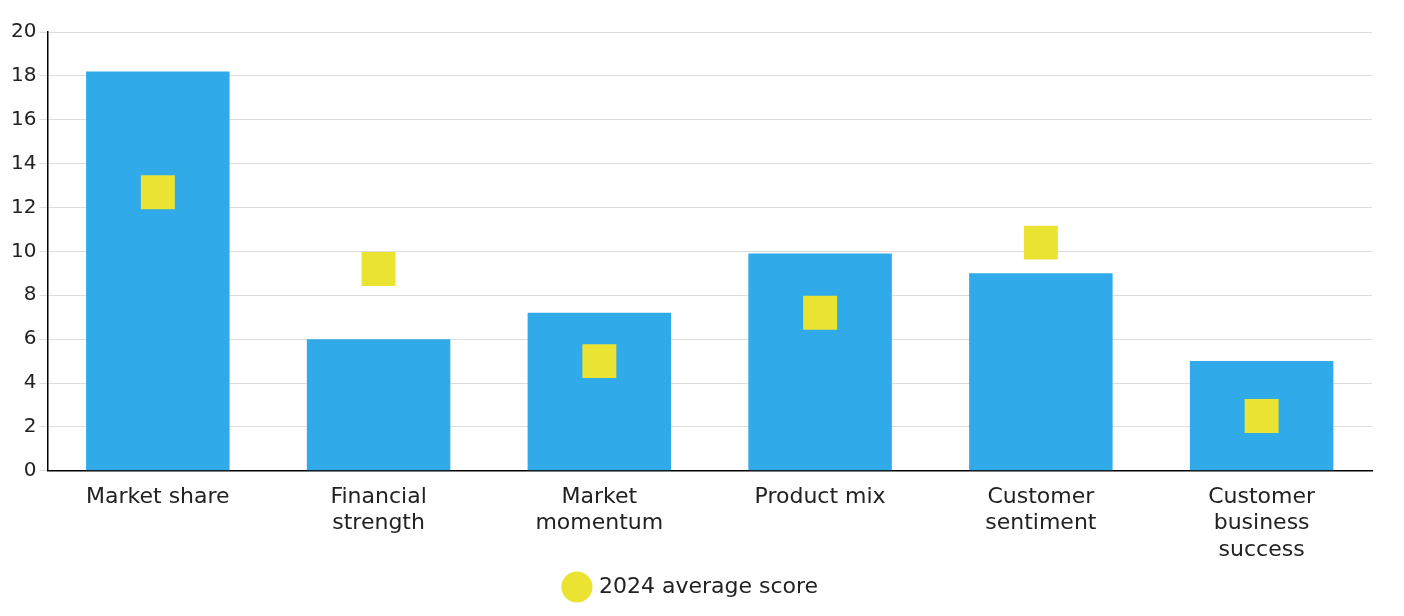 Image resolution: width=1404 pixels, height=616 pixels. Describe the element at coordinates (378, 508) in the screenshot. I see `x-tick-label: Financial strength` at that location.